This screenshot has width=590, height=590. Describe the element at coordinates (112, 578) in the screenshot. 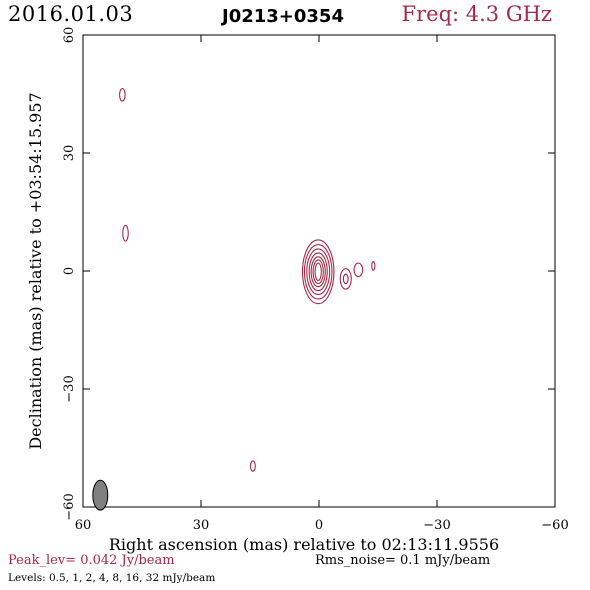

I see `contour-levels: Levels: 0.5, 1, 2, 4, 8, 16, 32 mJy/beam` at that location.